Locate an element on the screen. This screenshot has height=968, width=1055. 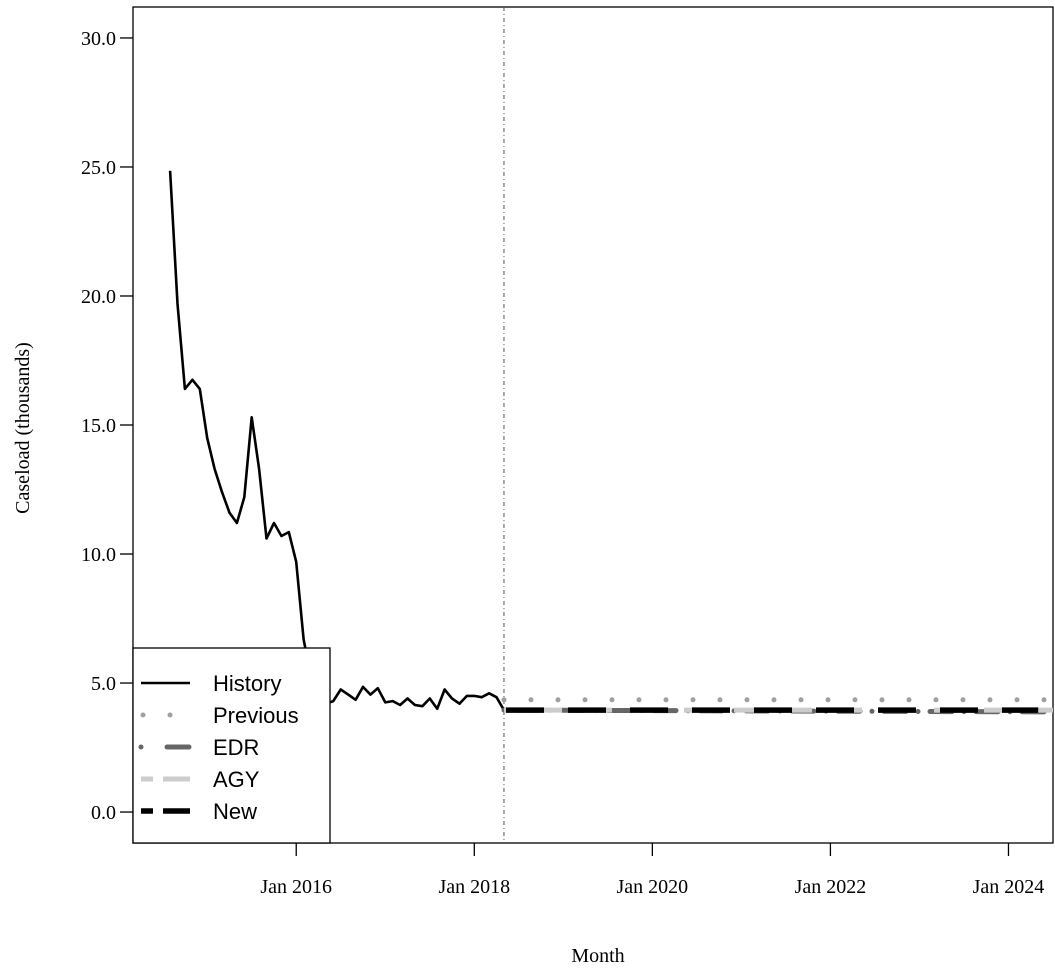
legend-label-previous: Previous is located at coordinates (256, 715).